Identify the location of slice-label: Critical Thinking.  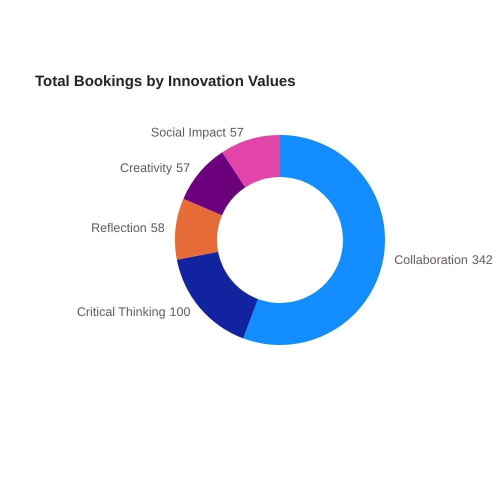
(121, 312).